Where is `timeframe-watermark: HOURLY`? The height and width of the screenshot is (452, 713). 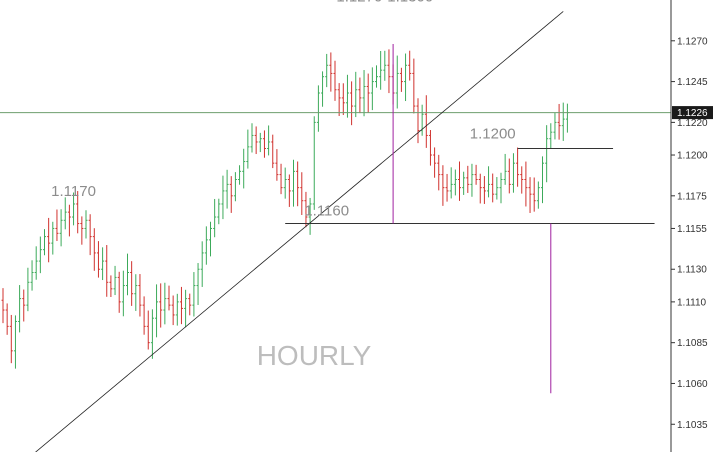
timeframe-watermark: HOURLY is located at coordinates (314, 355).